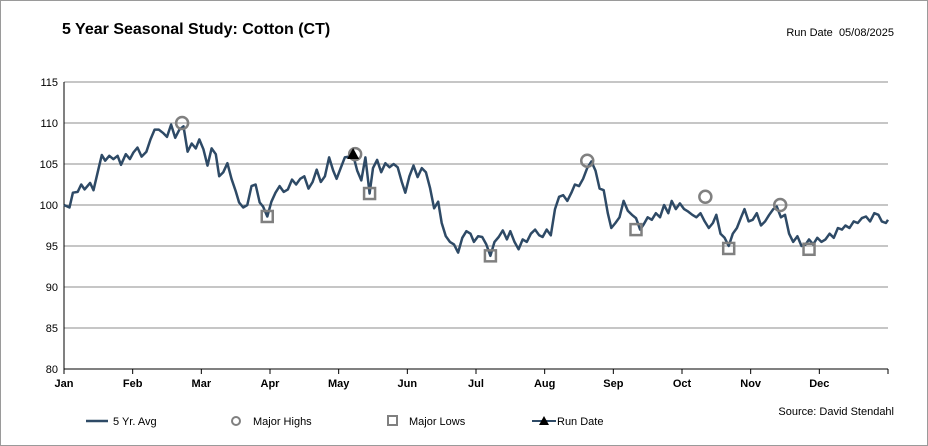  I want to click on legend-avg-label: 5 Yr. Avg, so click(135, 422).